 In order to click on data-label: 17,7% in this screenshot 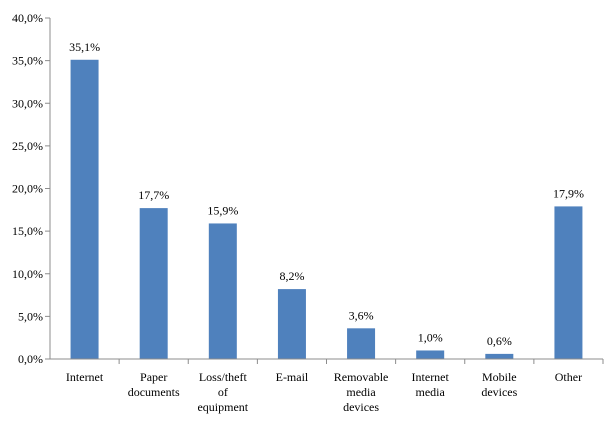, I will do `click(153, 195)`.